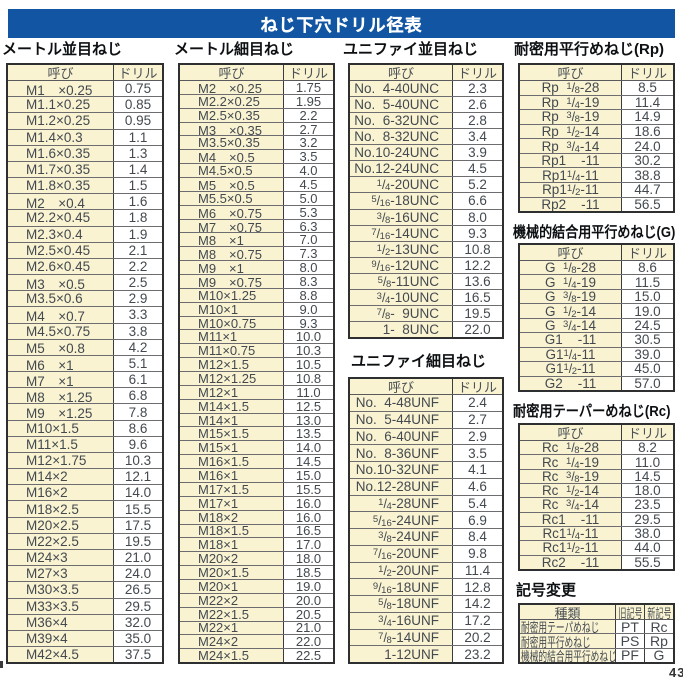 This screenshot has width=683, height=680. I want to click on table-row: M22×1.5 20.5, so click(256, 613).